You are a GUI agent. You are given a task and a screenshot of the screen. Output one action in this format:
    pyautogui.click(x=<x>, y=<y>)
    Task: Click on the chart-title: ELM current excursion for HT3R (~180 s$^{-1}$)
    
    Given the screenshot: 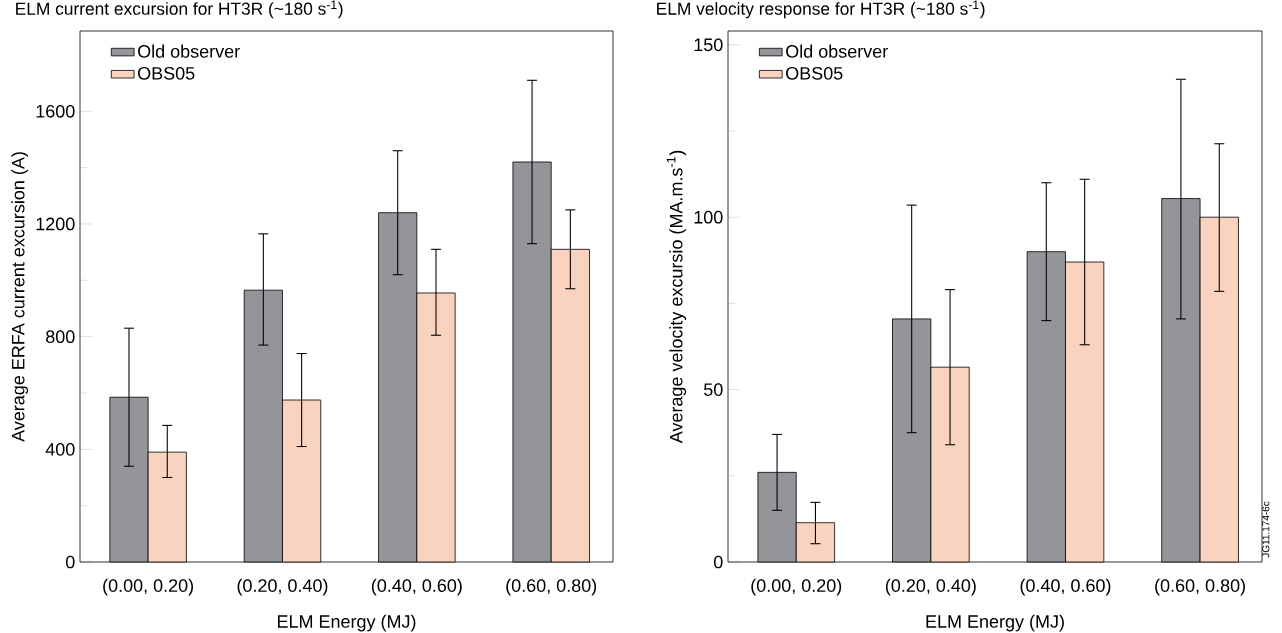 What is the action you would take?
    pyautogui.click(x=179, y=9)
    